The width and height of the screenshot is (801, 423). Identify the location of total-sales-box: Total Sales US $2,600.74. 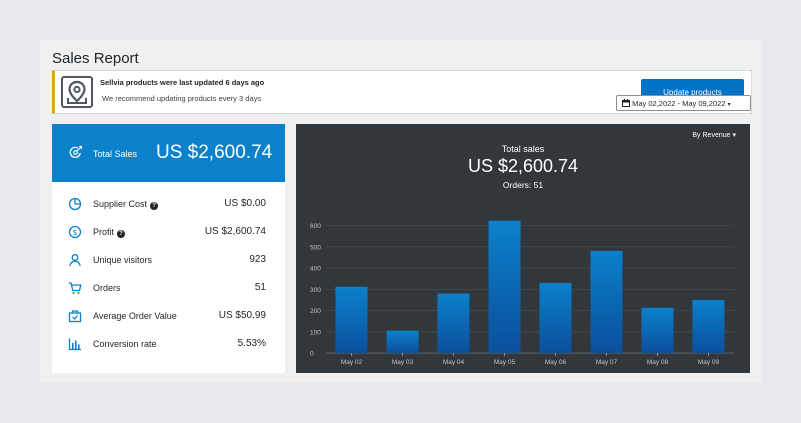
(168, 153).